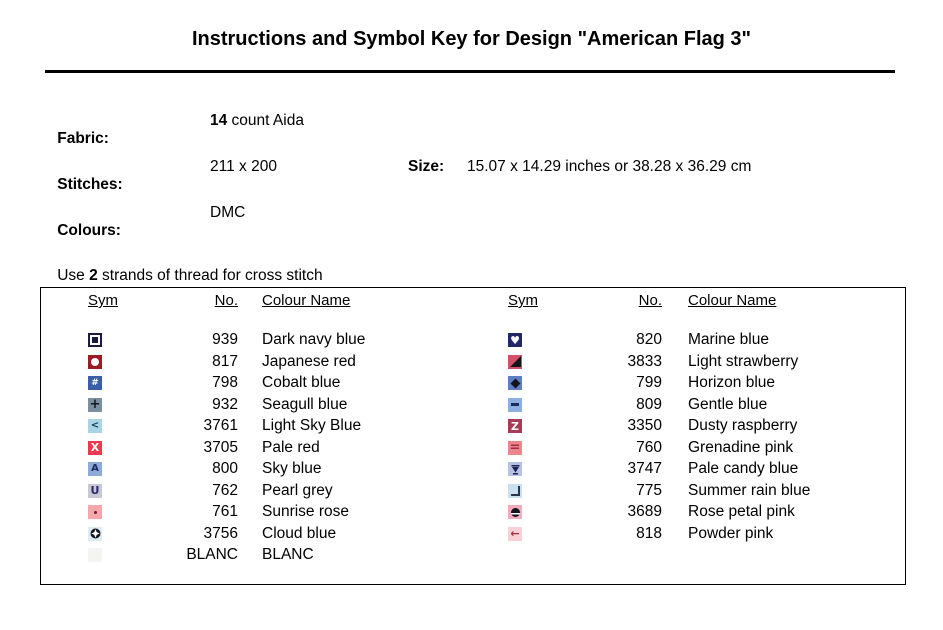 This screenshot has width=943, height=630. Describe the element at coordinates (649, 533) in the screenshot. I see `thread-number: 818` at that location.